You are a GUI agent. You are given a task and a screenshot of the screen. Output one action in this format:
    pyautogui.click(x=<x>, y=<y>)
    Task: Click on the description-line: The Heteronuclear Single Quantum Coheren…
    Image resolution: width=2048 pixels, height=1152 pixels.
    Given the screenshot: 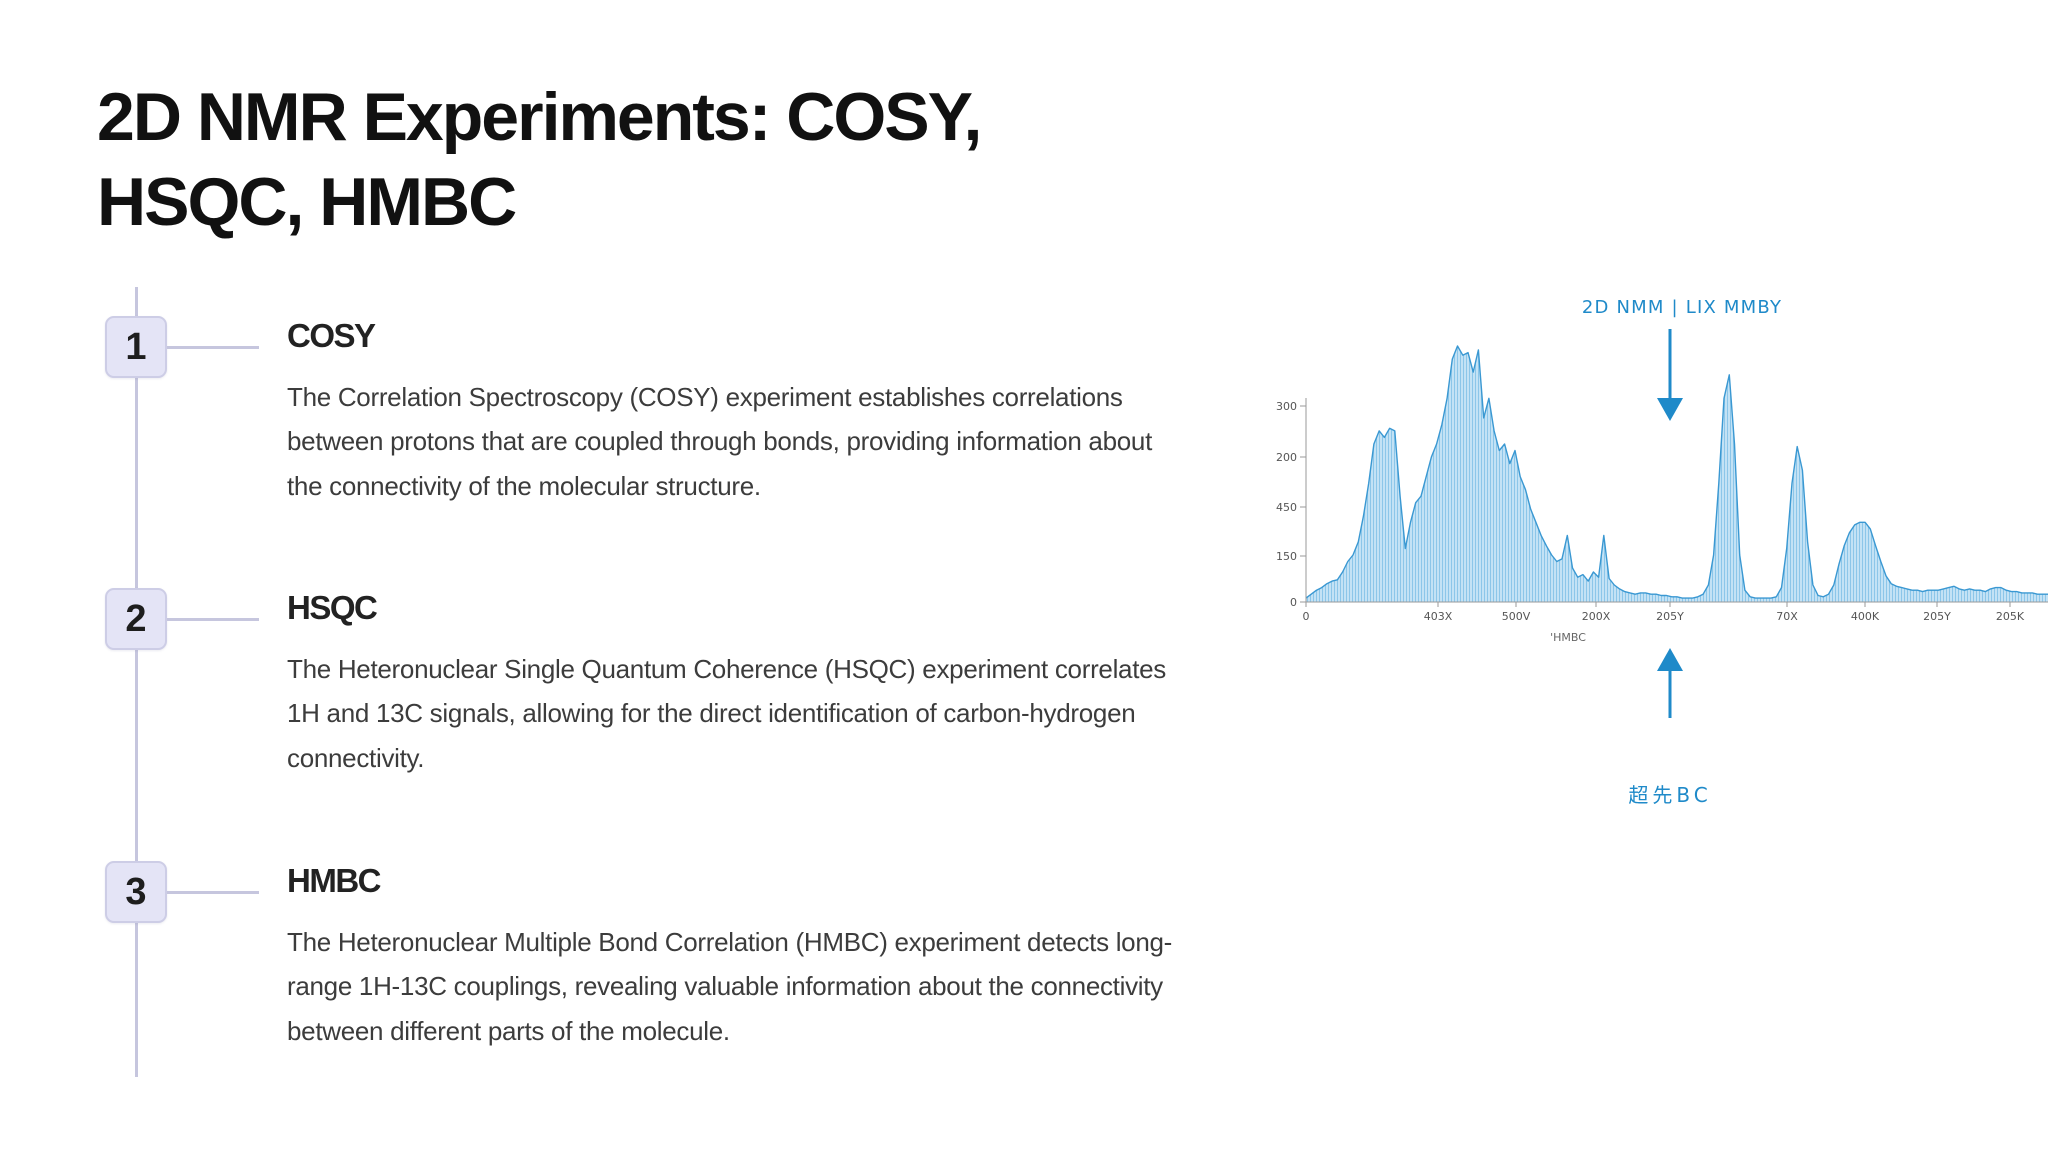 What is the action you would take?
    pyautogui.click(x=727, y=669)
    